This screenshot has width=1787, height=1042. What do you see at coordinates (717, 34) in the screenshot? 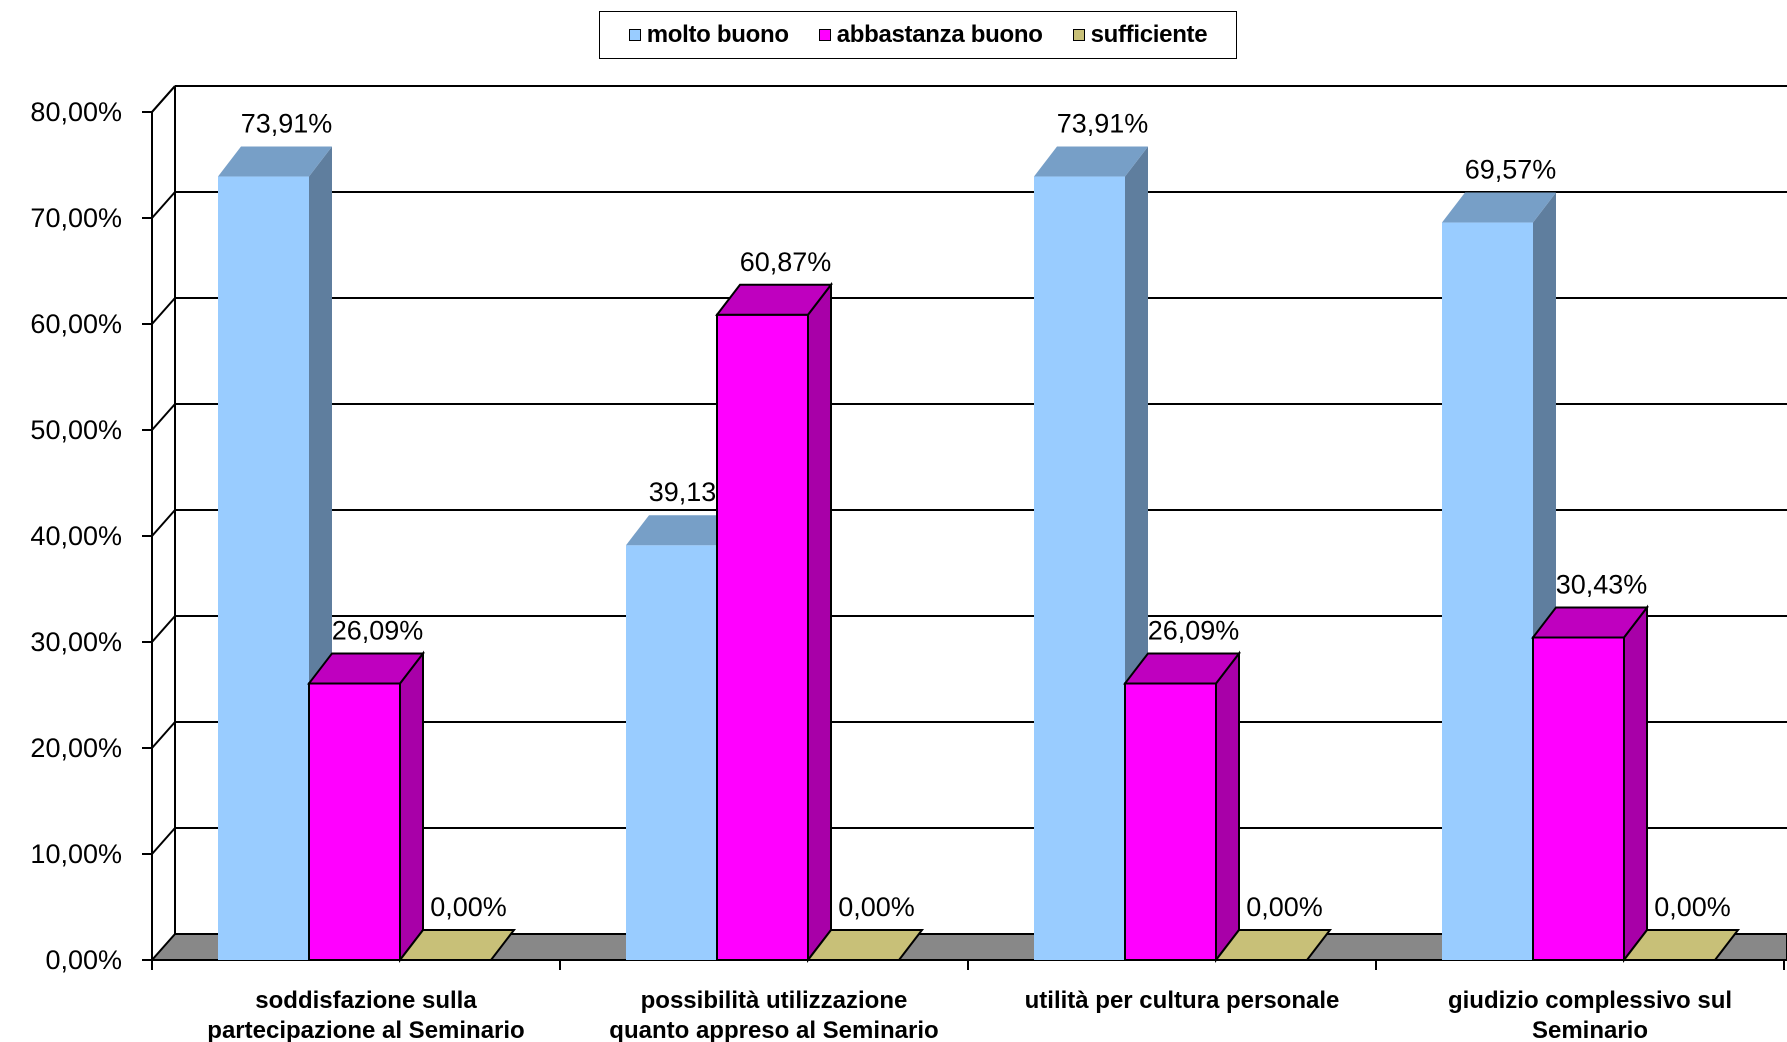
I see `legend-label-molto-buono: molto buono` at bounding box center [717, 34].